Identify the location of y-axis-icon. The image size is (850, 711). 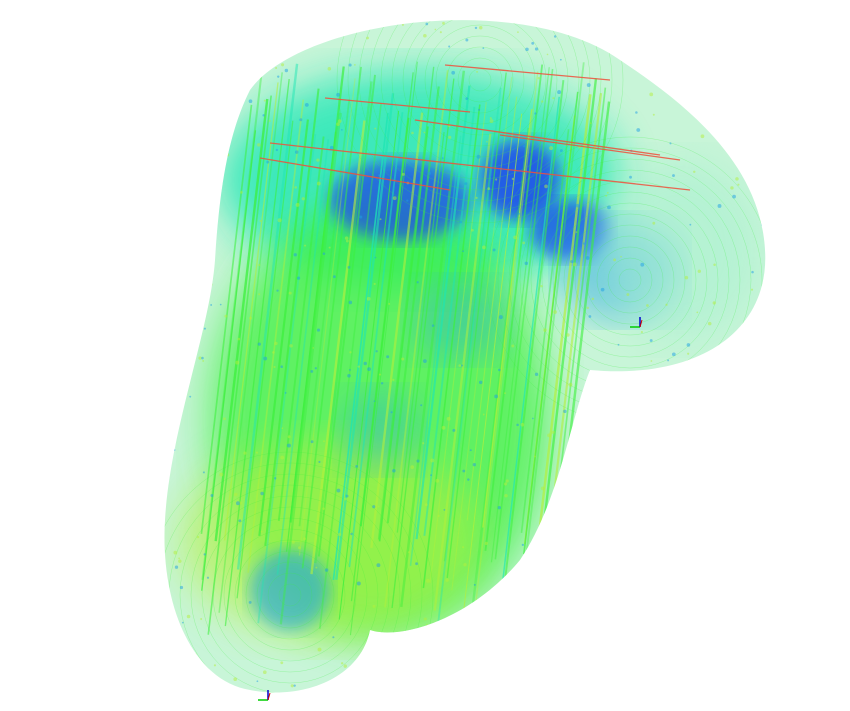
(641, 323).